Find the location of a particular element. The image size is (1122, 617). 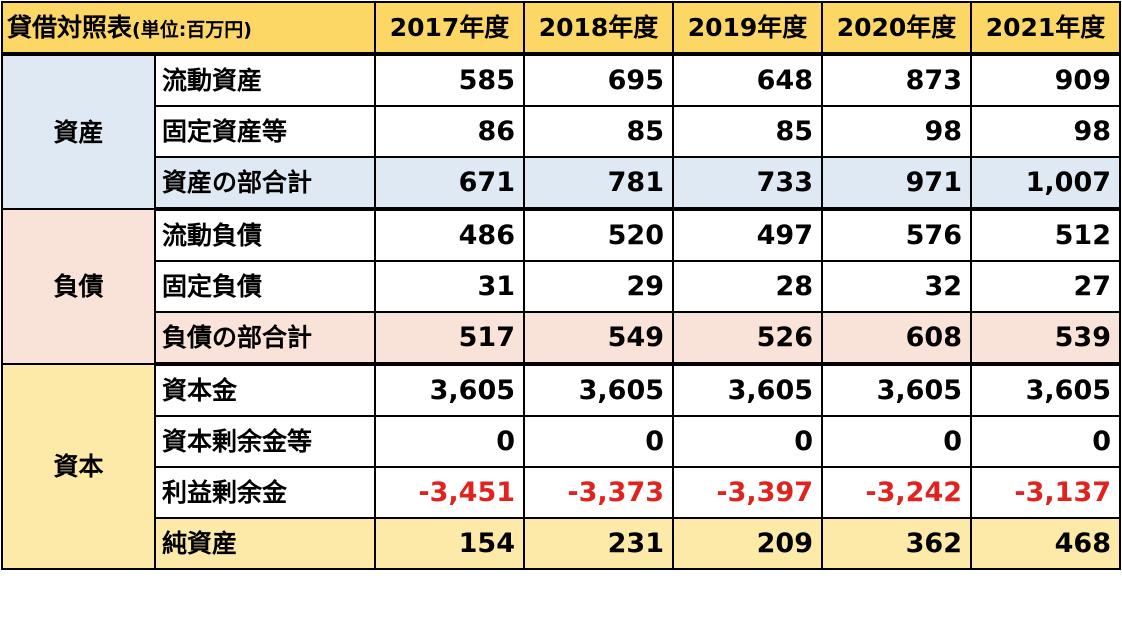

table-row-fixed-assets: 固定資産等 86 85 85 98 98 is located at coordinates (562, 131).